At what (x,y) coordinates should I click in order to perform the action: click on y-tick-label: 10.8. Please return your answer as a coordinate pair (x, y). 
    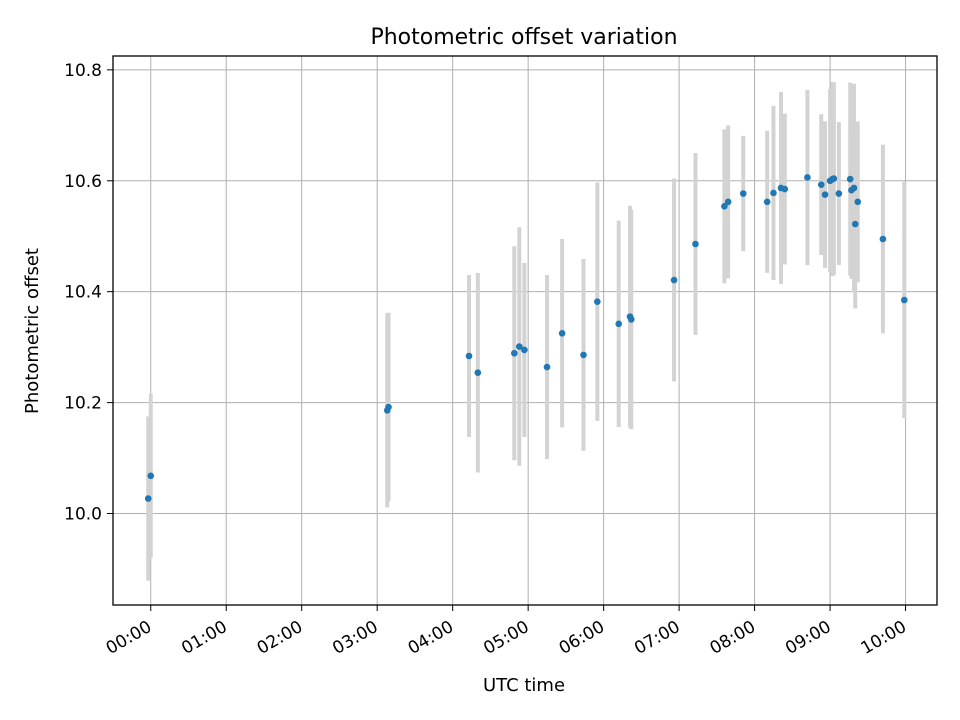
    Looking at the image, I should click on (83, 71).